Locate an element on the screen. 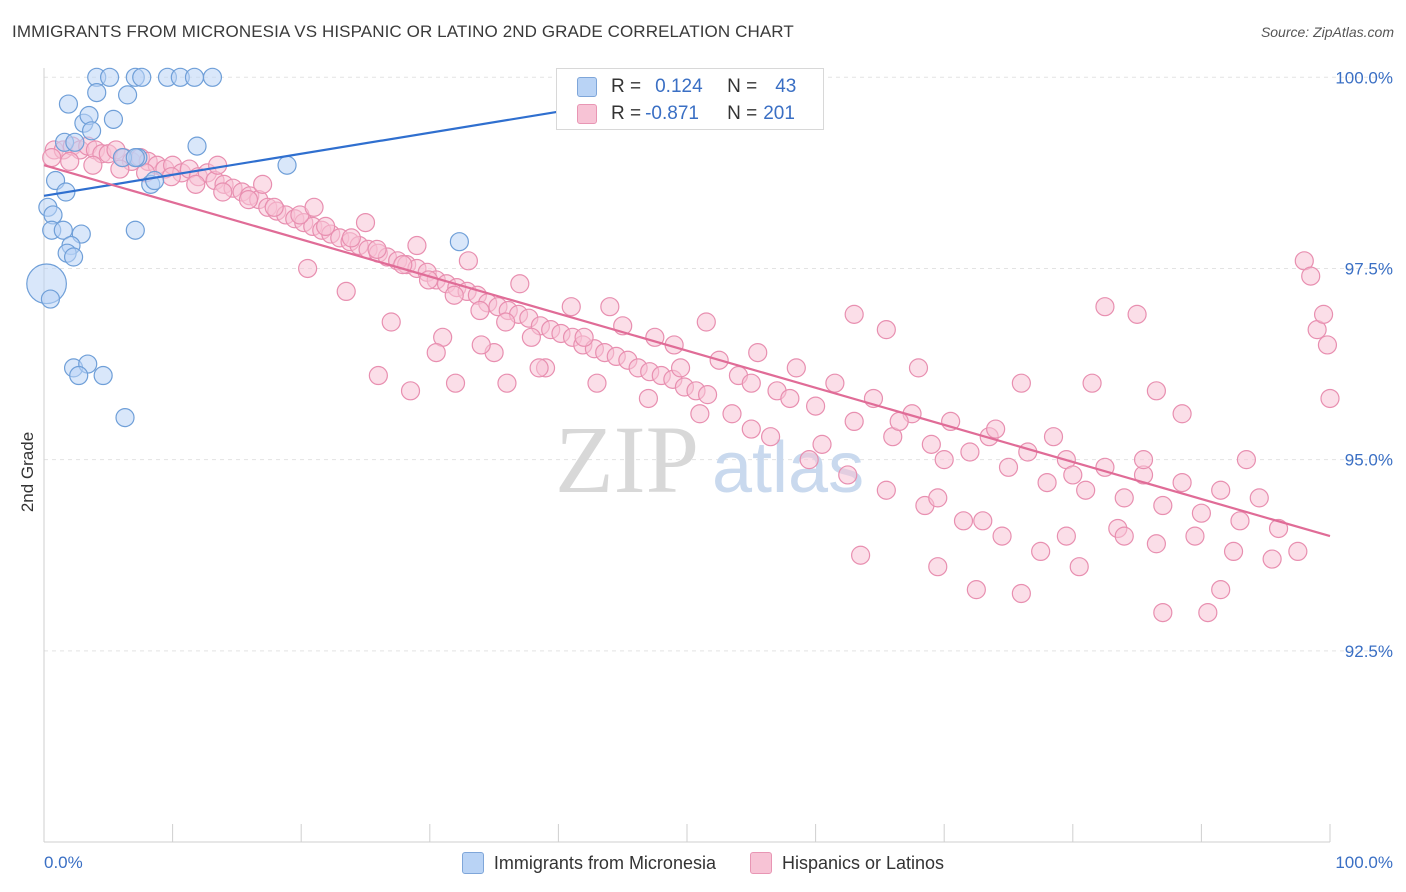  stats-pink-swatch is located at coordinates (587, 114).